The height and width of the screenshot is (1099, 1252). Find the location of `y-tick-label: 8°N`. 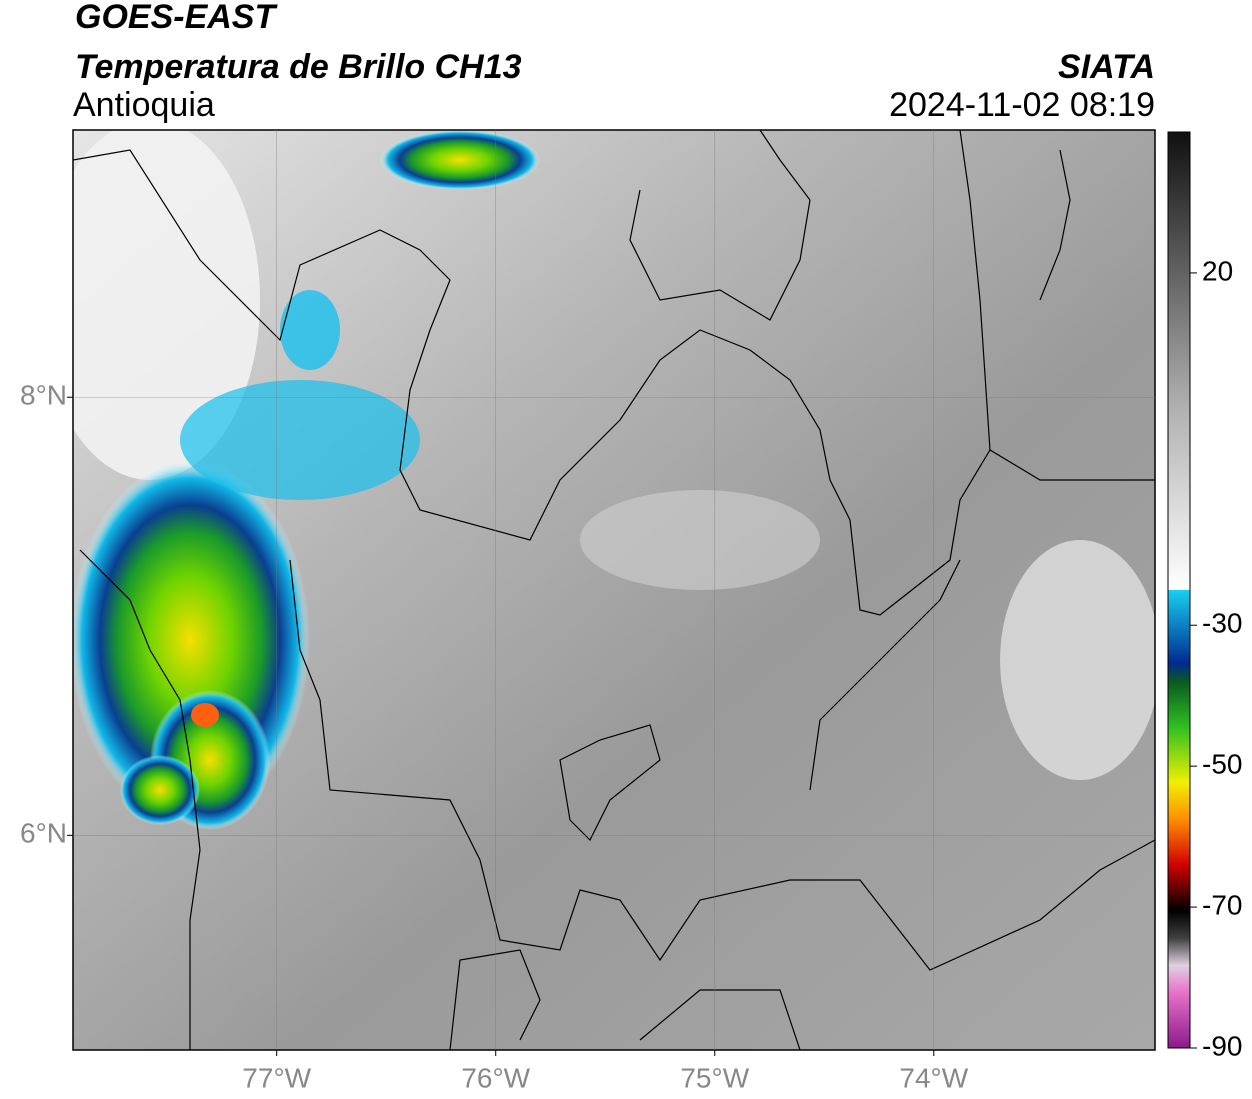

y-tick-label: 8°N is located at coordinates (43, 395).